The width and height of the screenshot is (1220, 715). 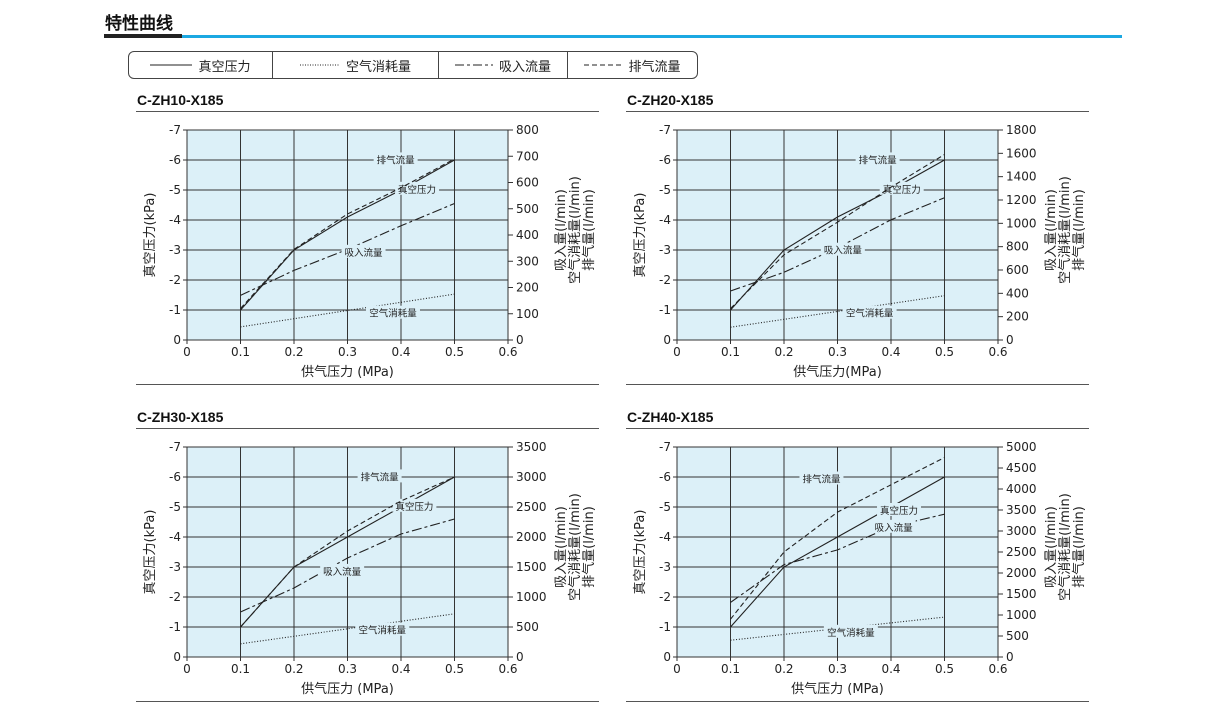 What do you see at coordinates (1021, 531) in the screenshot?
I see `y-right-tick-label: 3000` at bounding box center [1021, 531].